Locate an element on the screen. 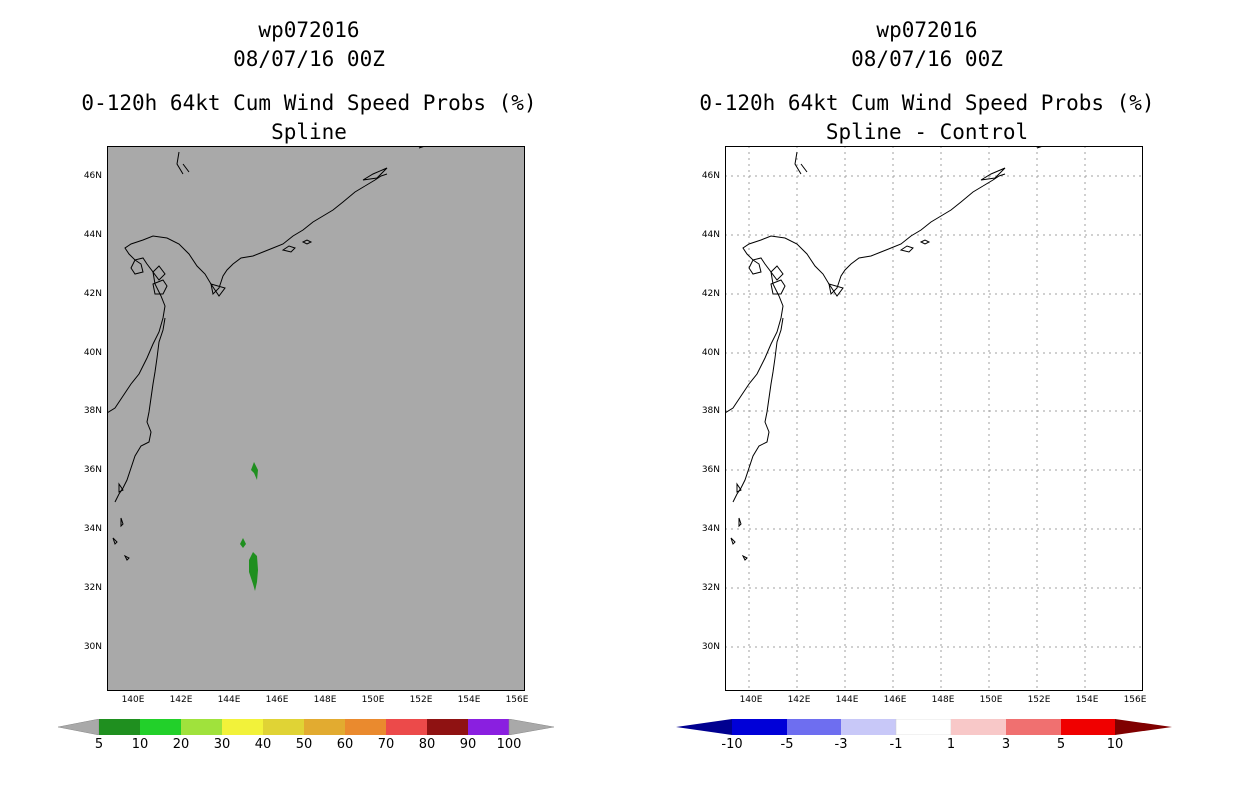  colorbar-label: 90 is located at coordinates (468, 744).